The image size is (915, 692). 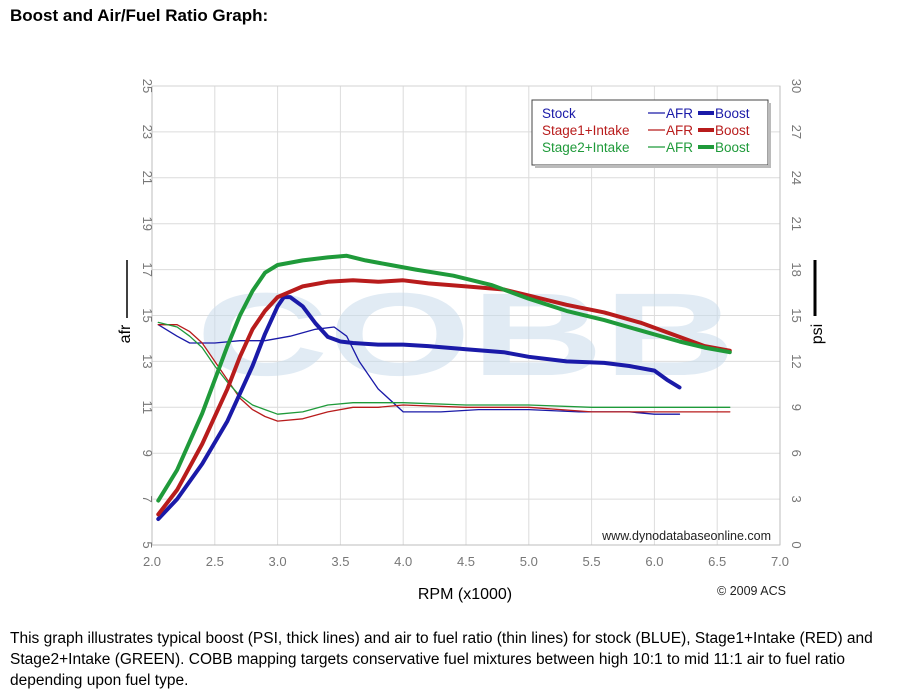 I want to click on y-left-tick-label: 13, so click(x=147, y=361).